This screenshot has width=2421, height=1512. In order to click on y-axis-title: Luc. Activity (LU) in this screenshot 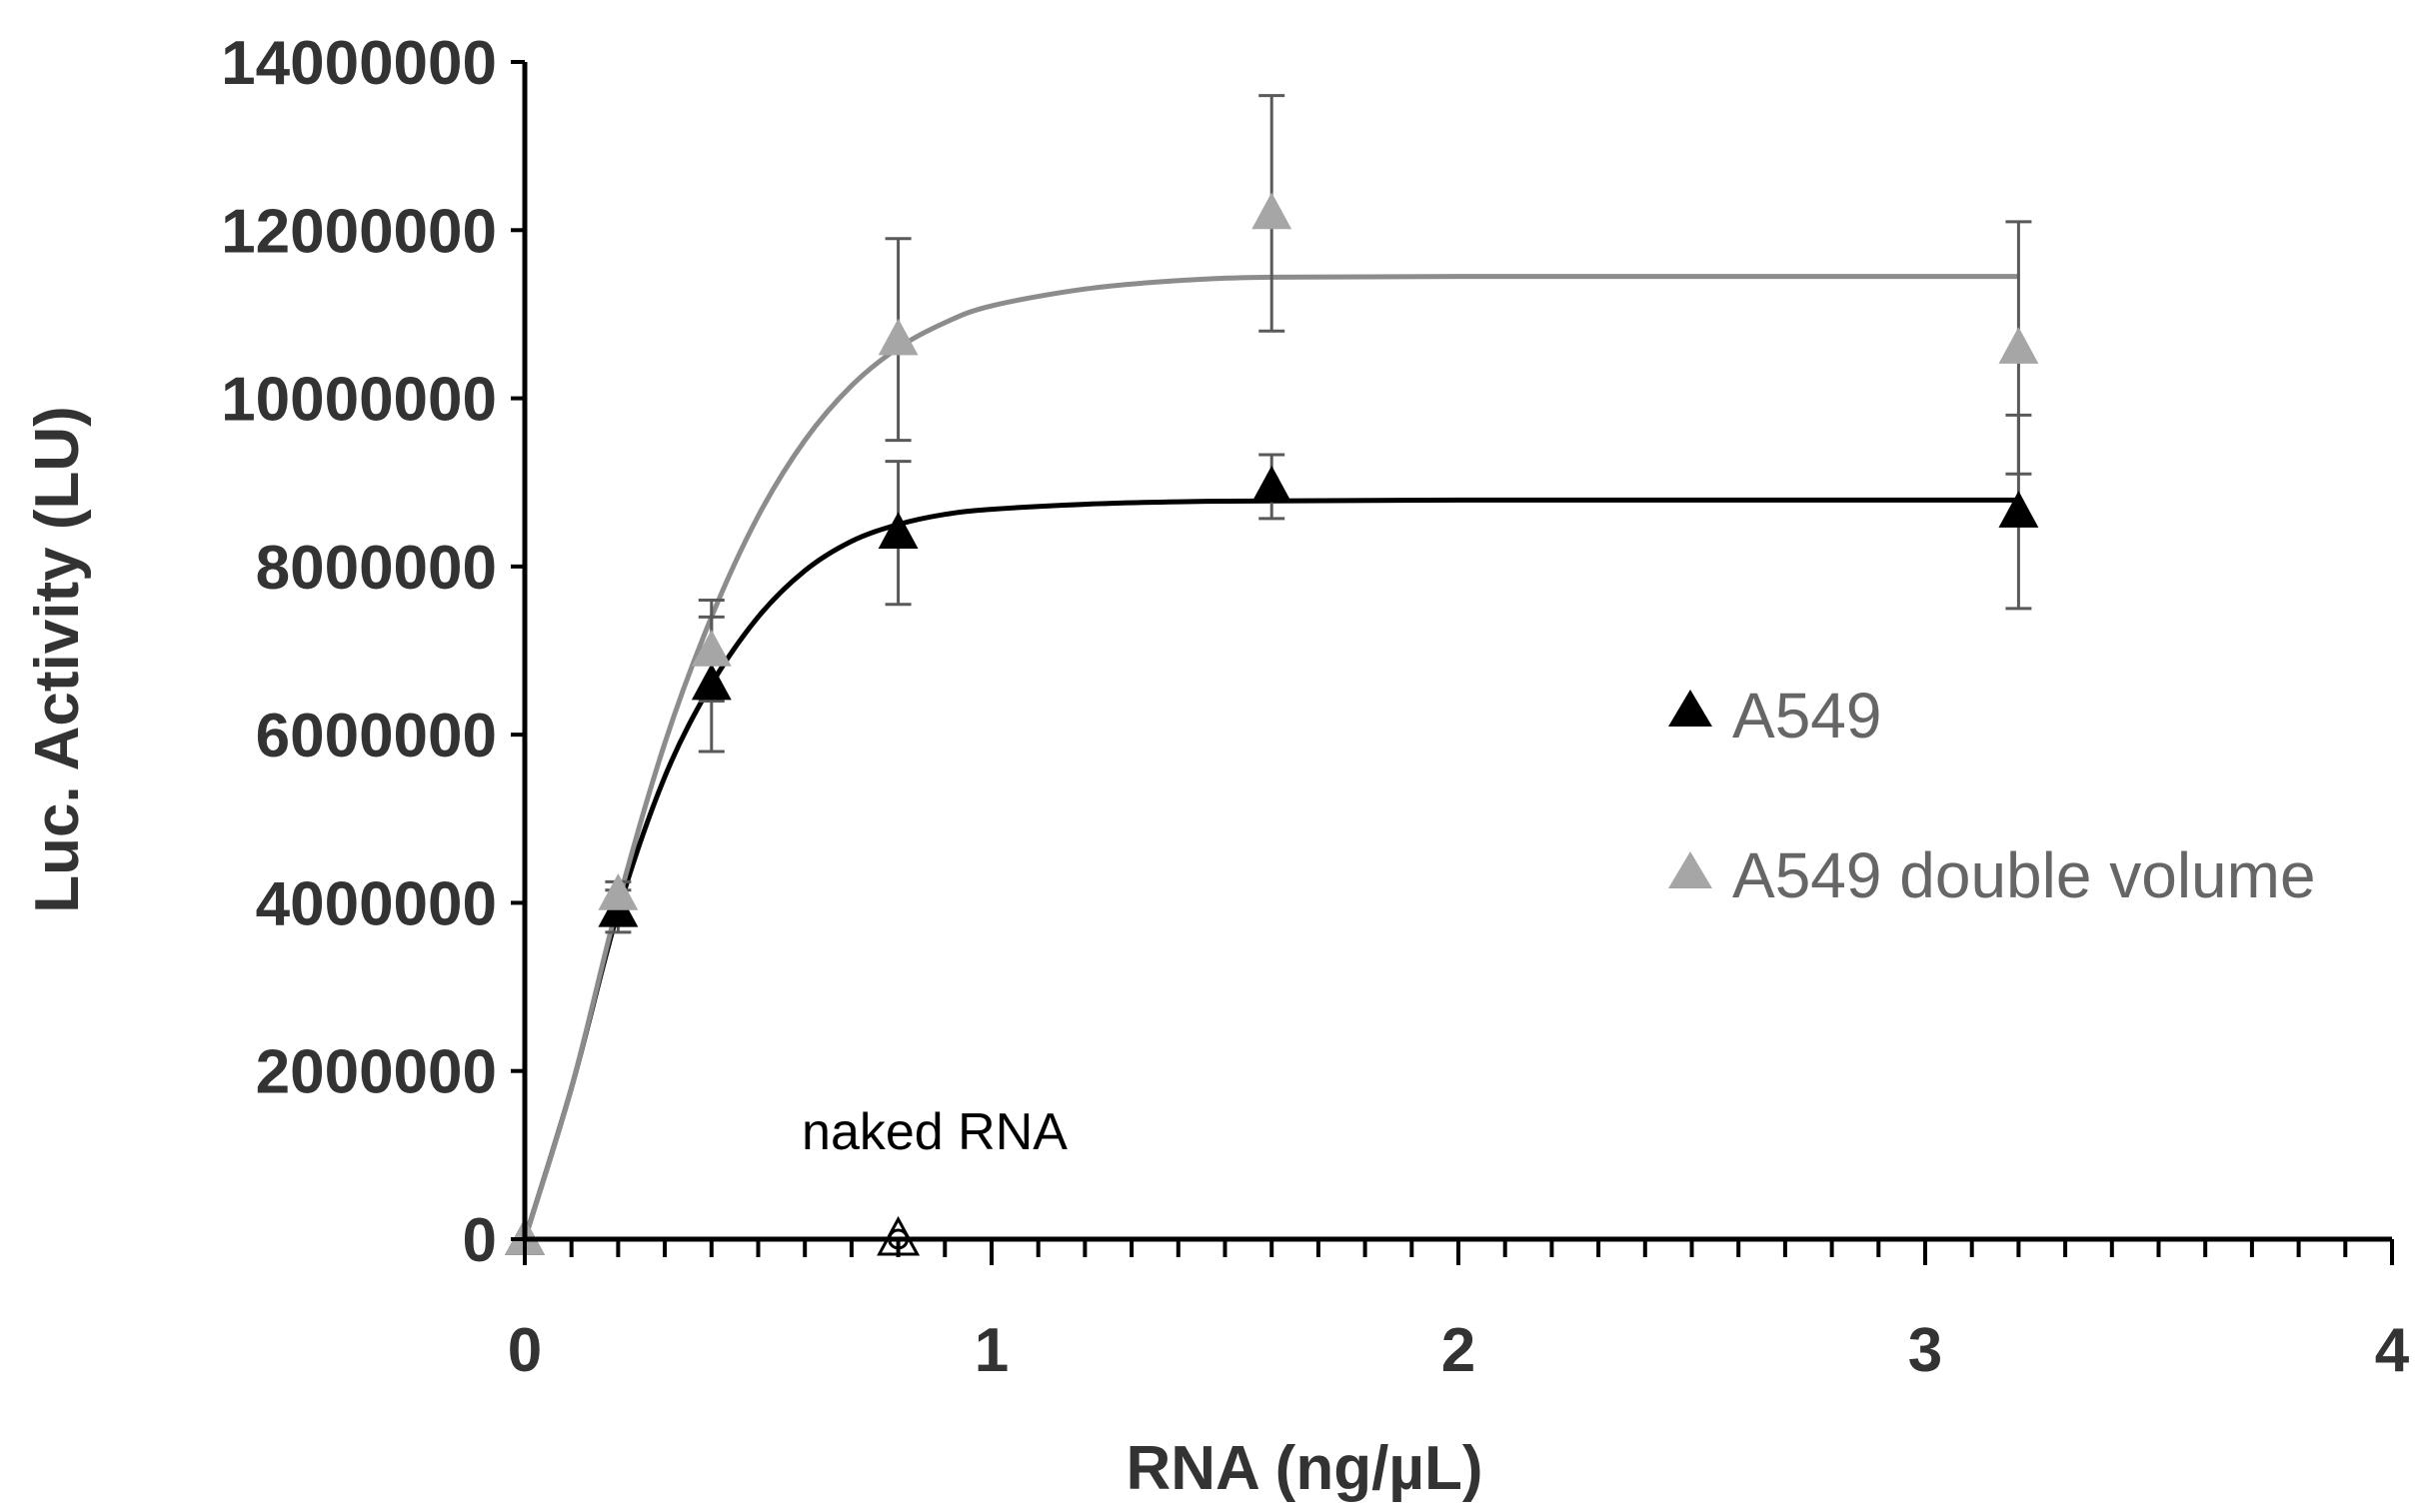, I will do `click(58, 659)`.